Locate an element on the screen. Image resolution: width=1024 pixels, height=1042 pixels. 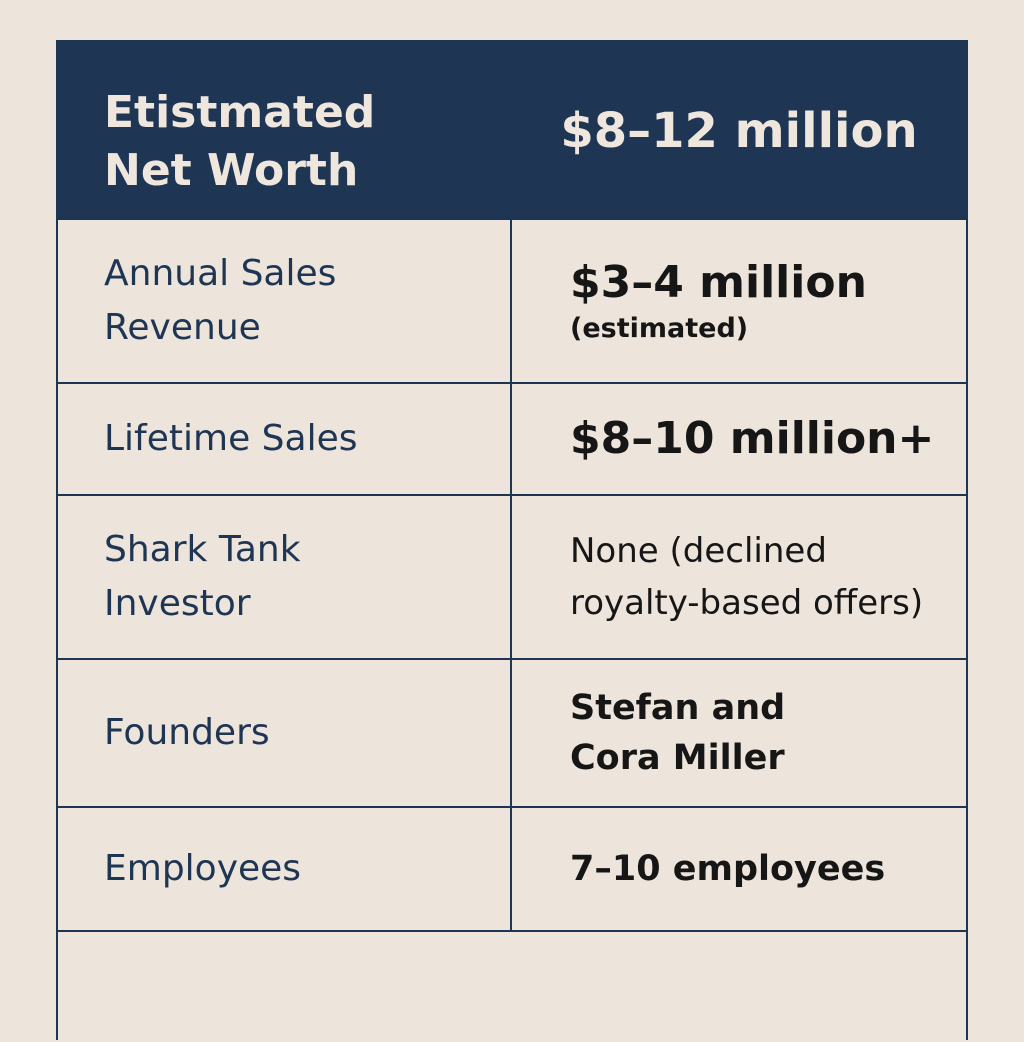
table-row-empty is located at coordinates (512, 987).